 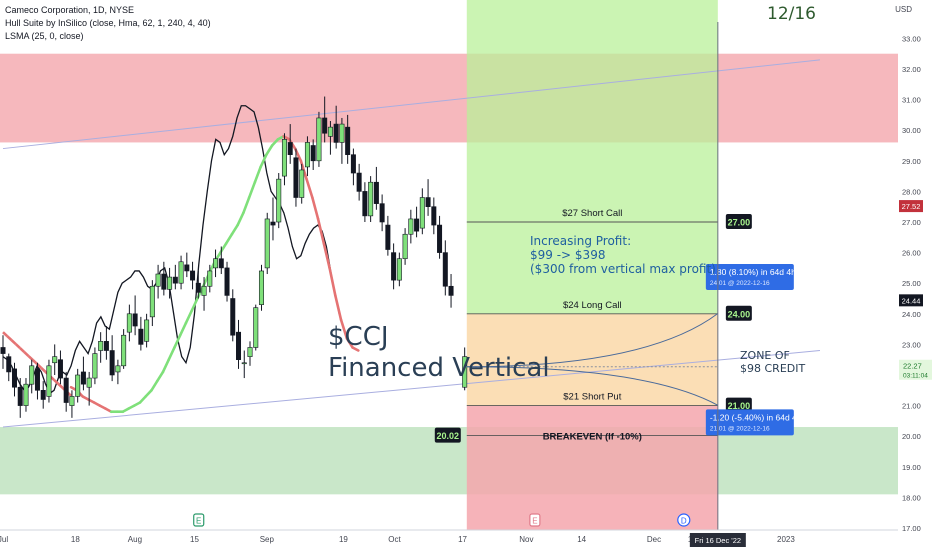 What do you see at coordinates (911, 206) in the screenshot?
I see `price-tag-box` at bounding box center [911, 206].